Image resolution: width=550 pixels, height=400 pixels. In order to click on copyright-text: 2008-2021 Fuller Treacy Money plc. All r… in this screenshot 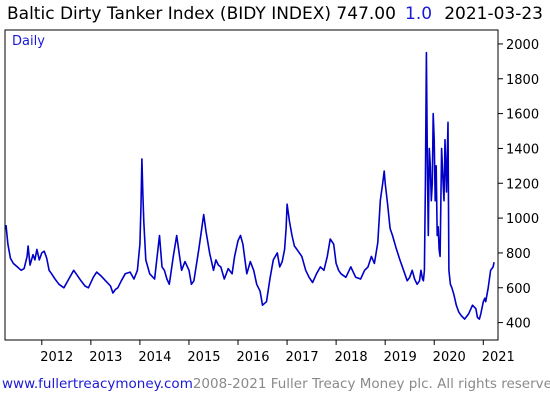, I will do `click(371, 384)`.